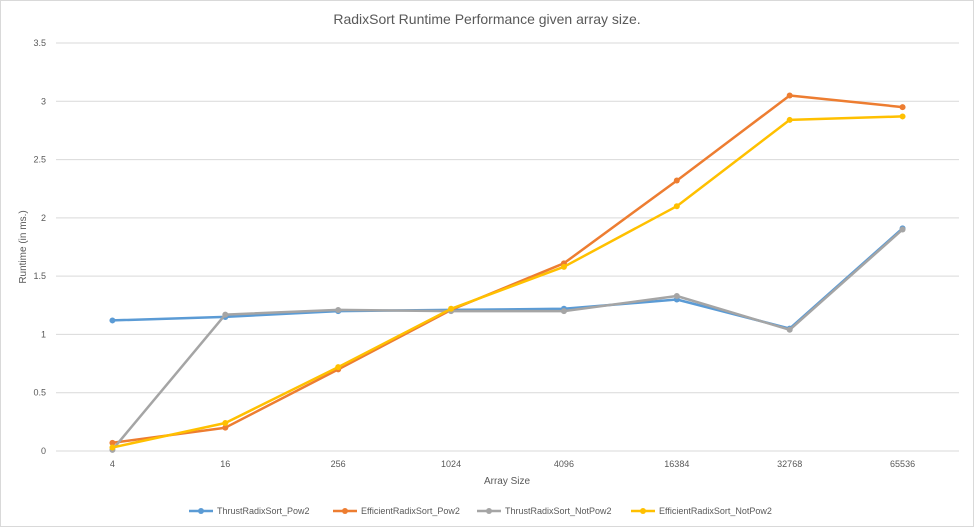 The height and width of the screenshot is (527, 974). I want to click on legend-label: ThrustRadixSort_Pow2, so click(263, 511).